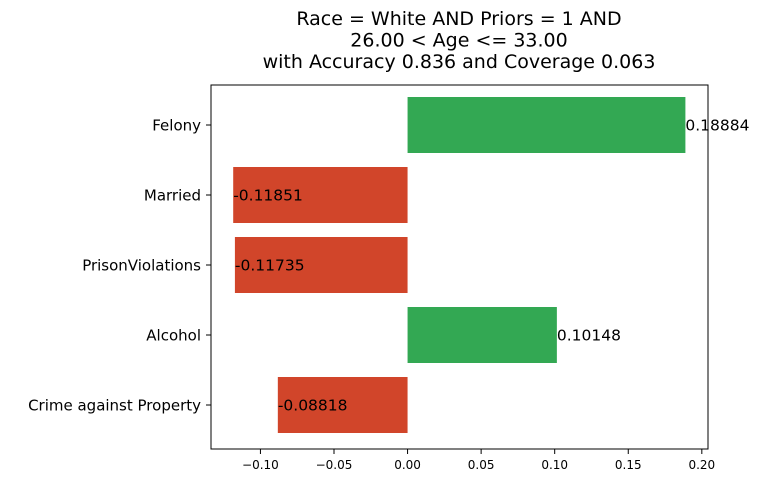 The height and width of the screenshot is (484, 763). Describe the element at coordinates (176, 126) in the screenshot. I see `category-label: Felony` at that location.